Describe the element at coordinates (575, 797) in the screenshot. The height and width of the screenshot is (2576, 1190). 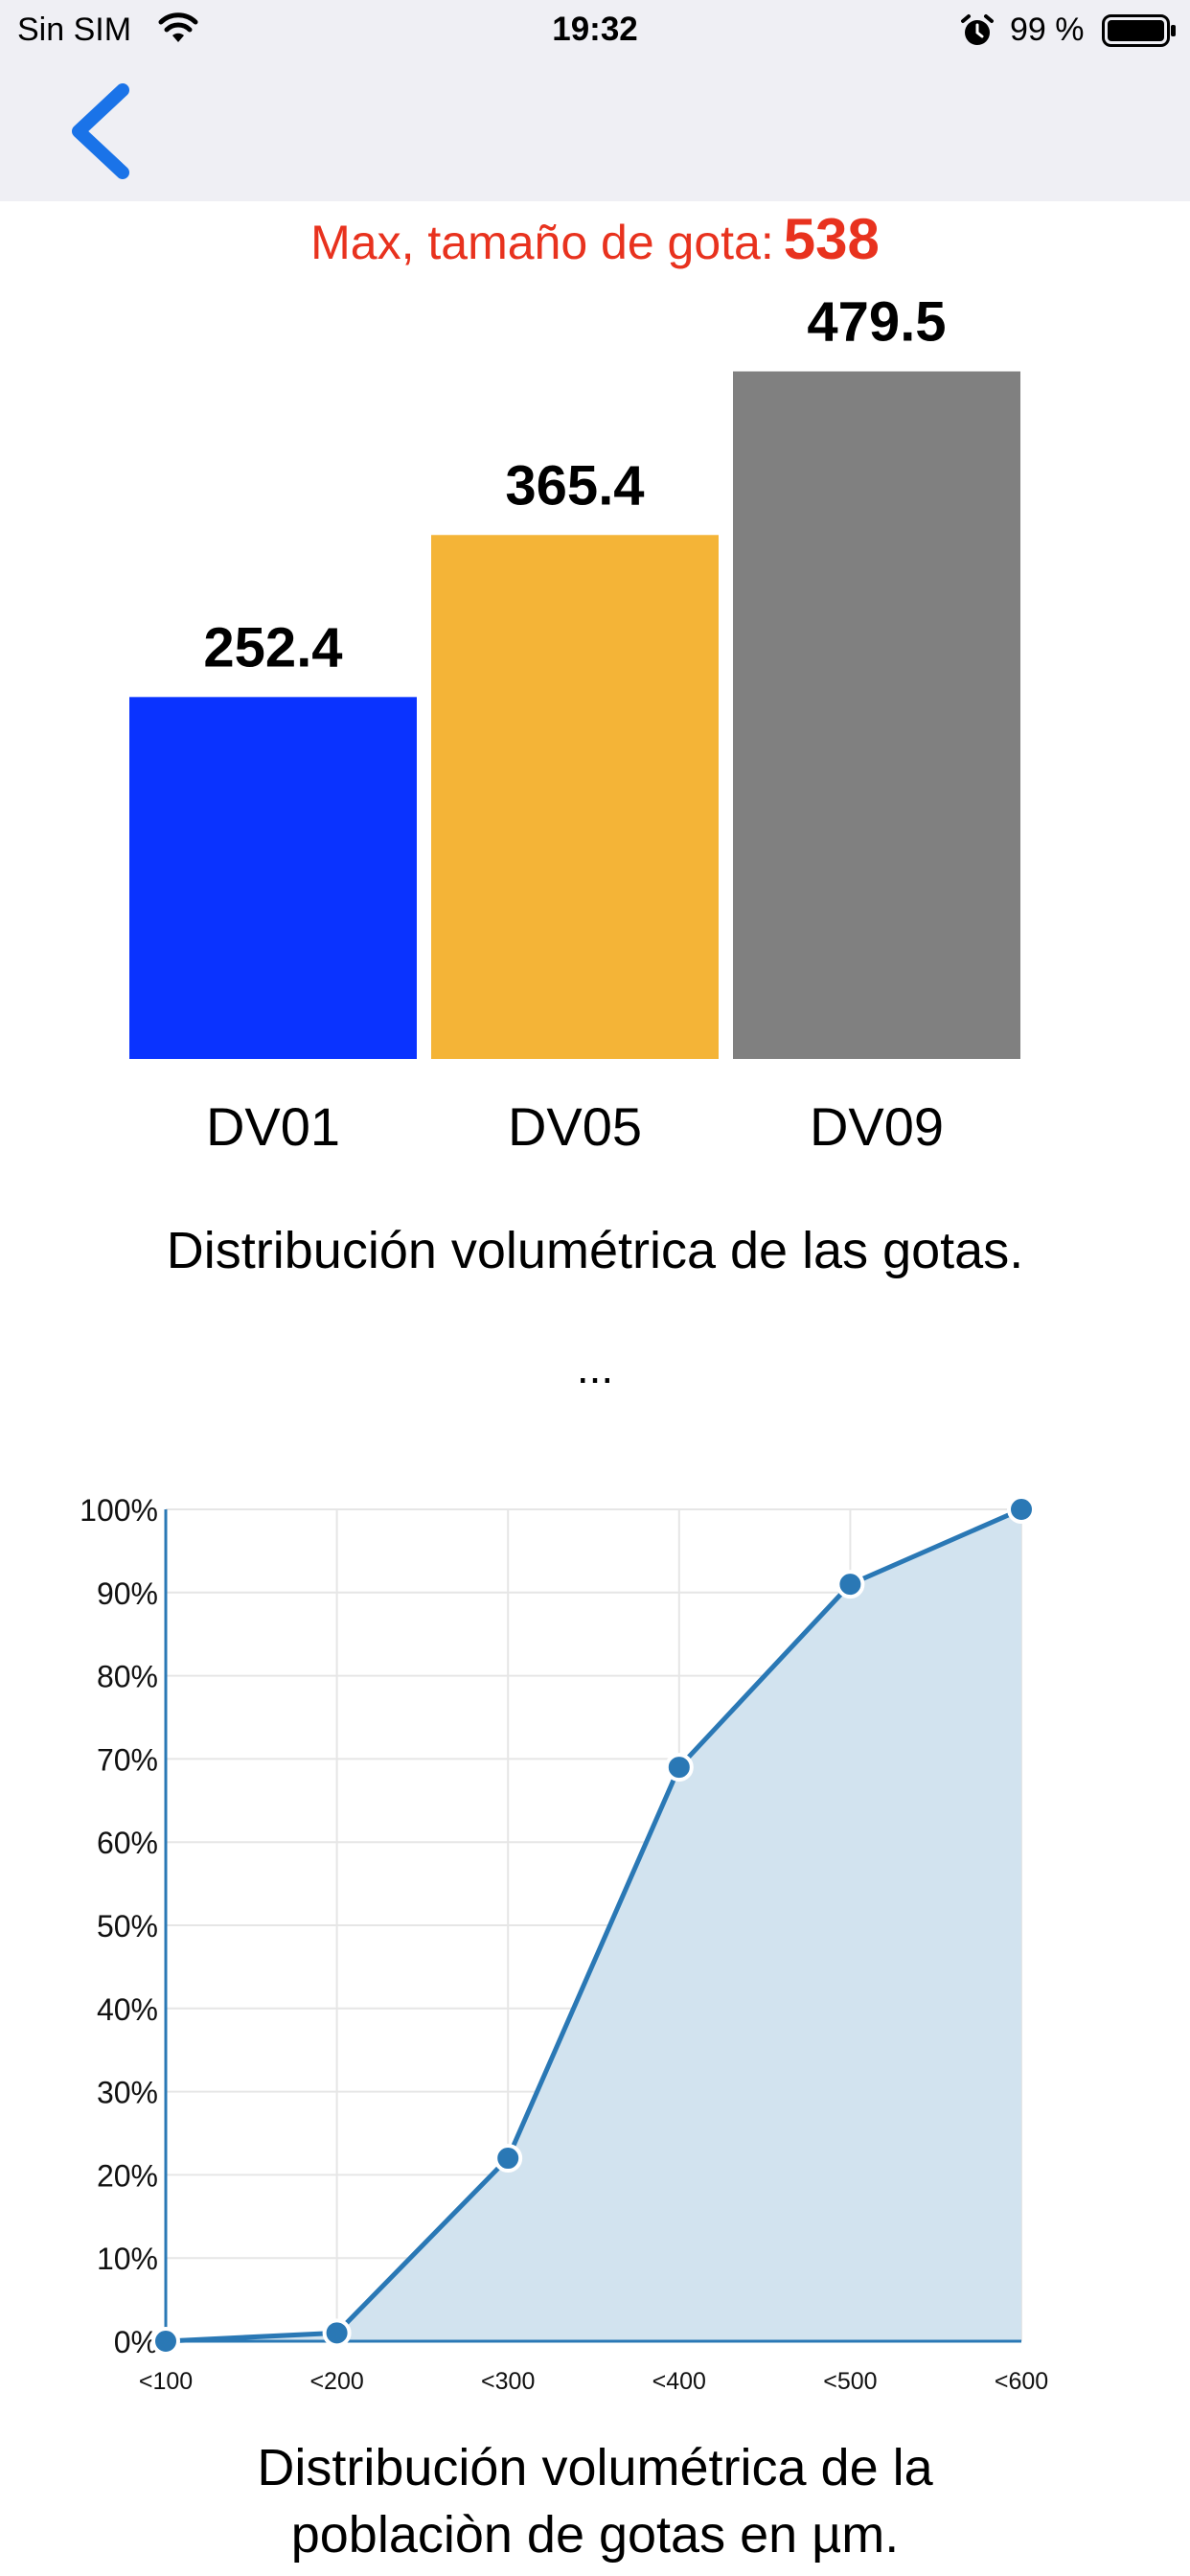
I see `bar-dv05` at that location.